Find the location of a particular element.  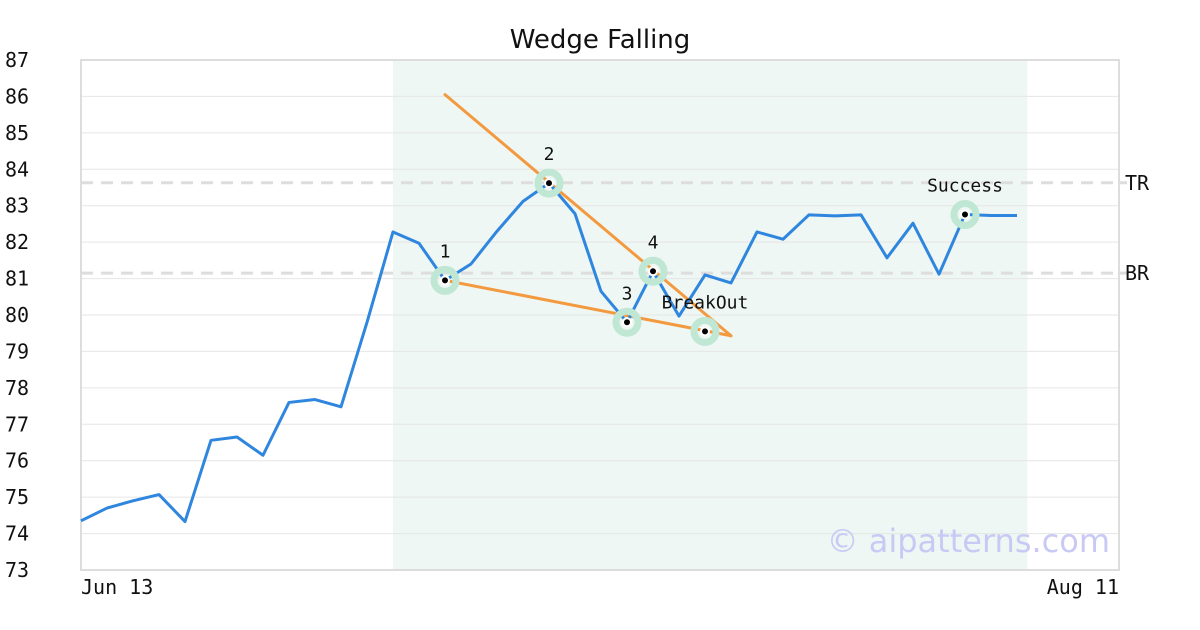

reference-label-tr: TR is located at coordinates (1137, 183).